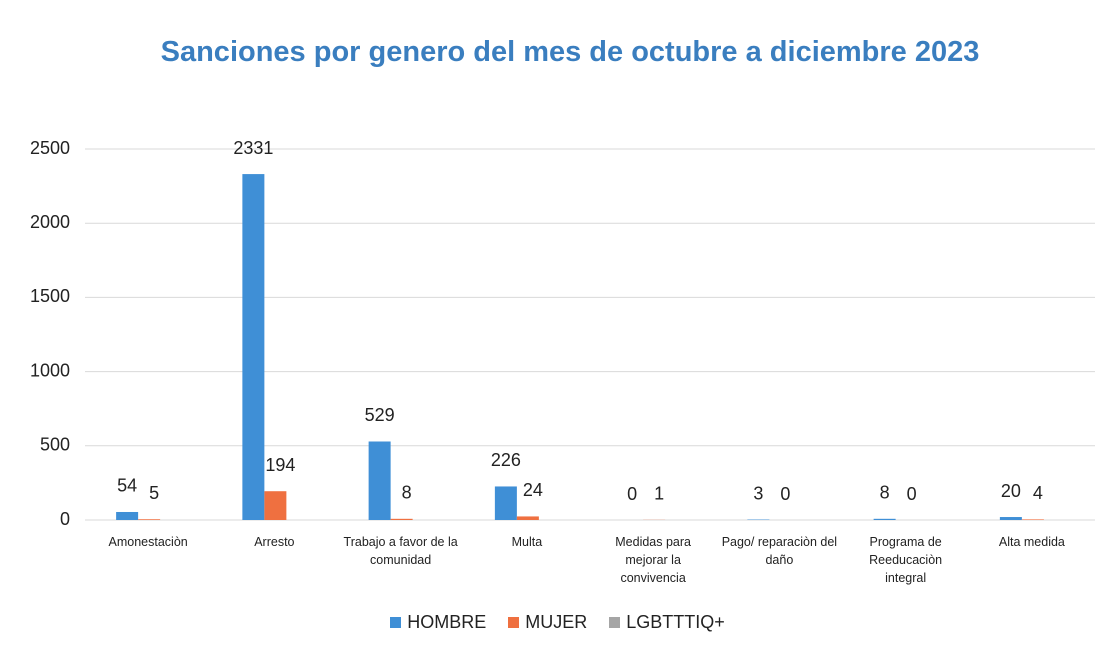  I want to click on legend-item: MUJER, so click(547, 622).